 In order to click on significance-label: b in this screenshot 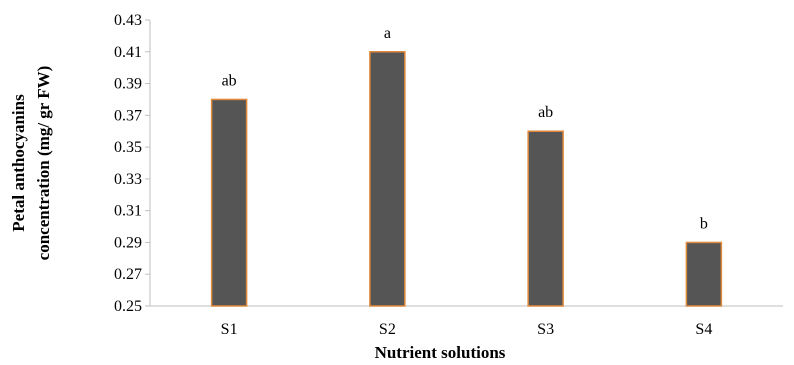, I will do `click(704, 223)`.